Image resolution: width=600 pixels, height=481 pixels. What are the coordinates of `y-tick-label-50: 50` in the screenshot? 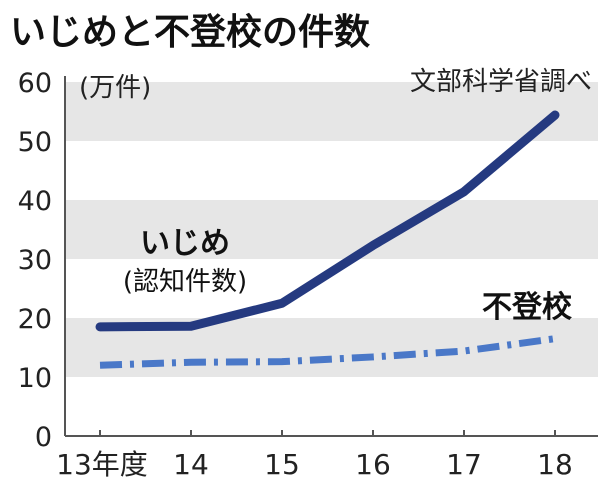 It's located at (35, 142).